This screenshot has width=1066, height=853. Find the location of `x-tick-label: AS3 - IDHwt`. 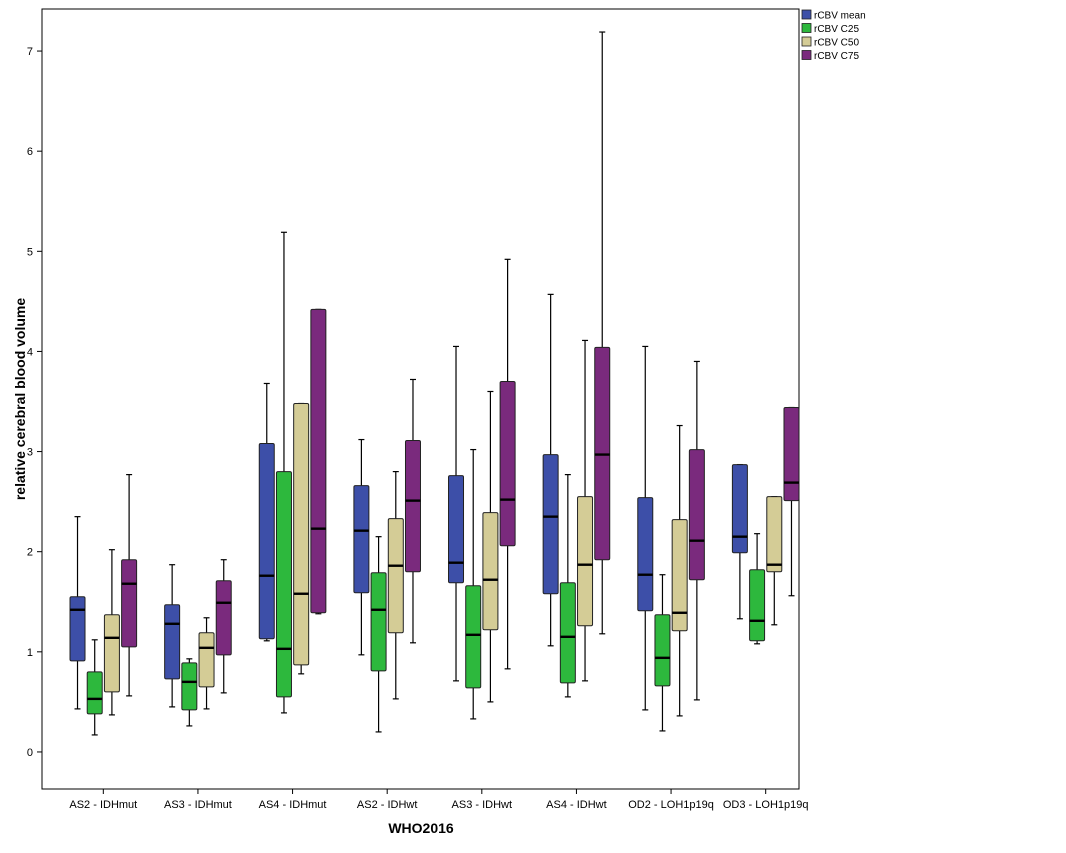

x-tick-label: AS3 - IDHwt is located at coordinates (482, 805).